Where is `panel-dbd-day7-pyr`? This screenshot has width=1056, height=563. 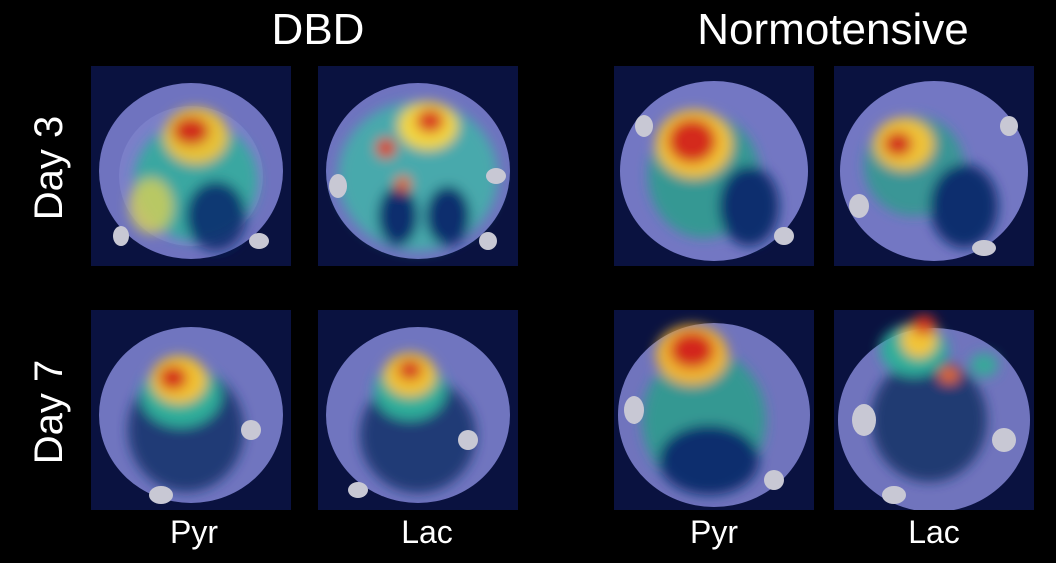
panel-dbd-day7-pyr is located at coordinates (191, 410).